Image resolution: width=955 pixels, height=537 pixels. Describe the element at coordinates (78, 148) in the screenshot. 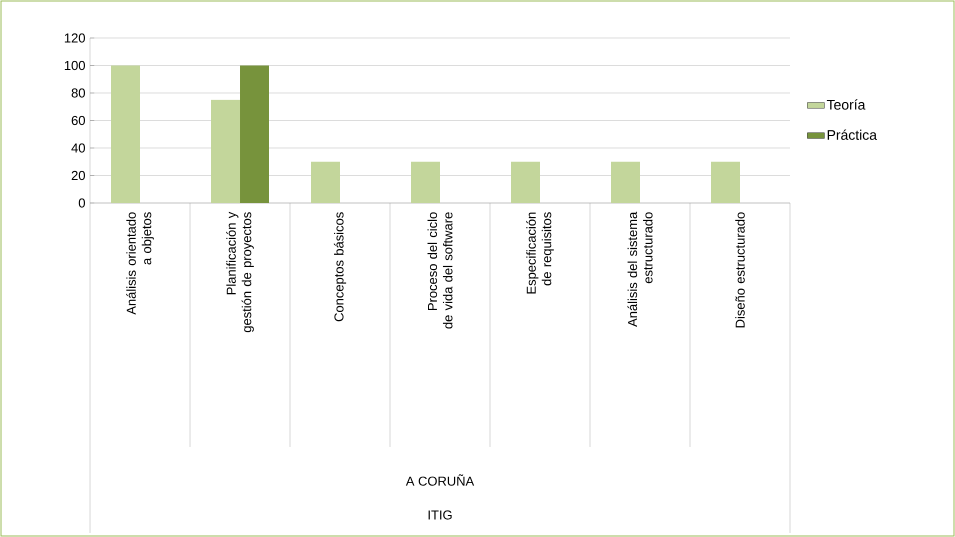

I see `y-tick-label: 40` at that location.